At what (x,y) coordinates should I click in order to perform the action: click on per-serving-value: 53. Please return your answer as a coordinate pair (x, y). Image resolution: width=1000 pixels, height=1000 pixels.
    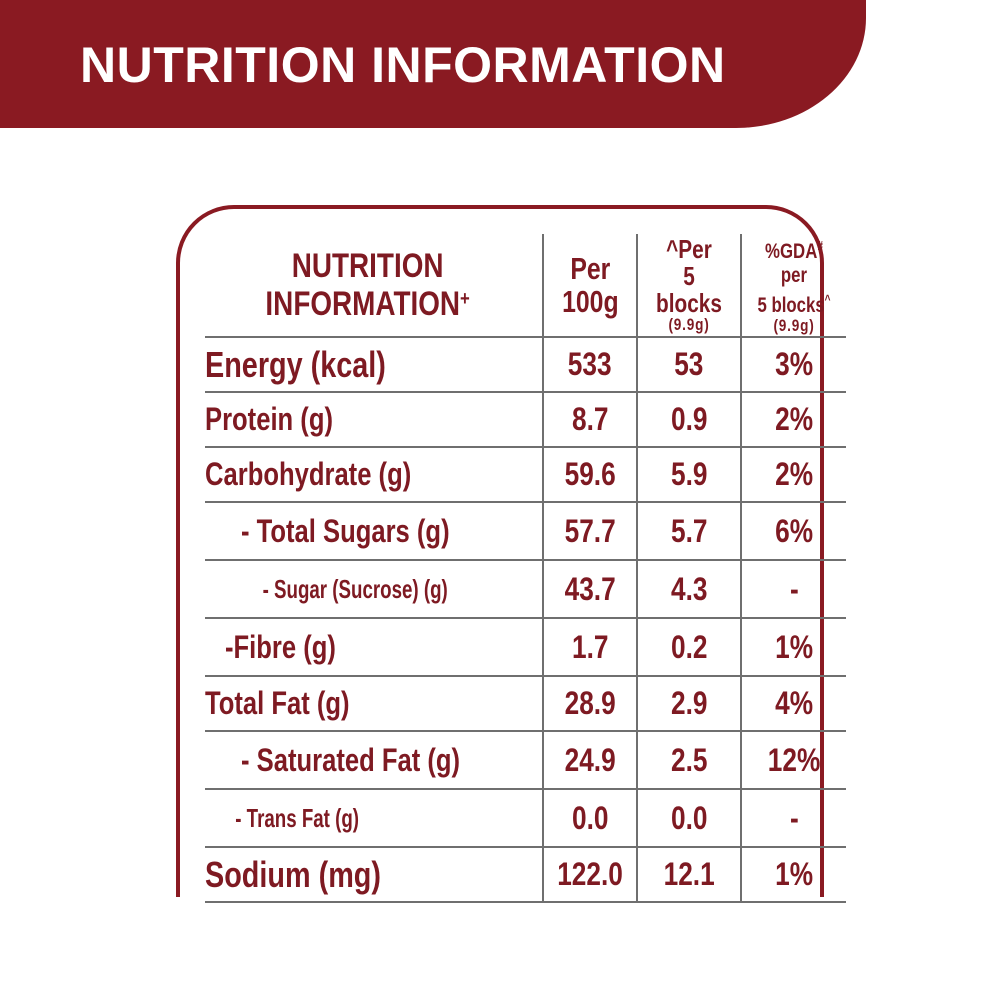
    Looking at the image, I should click on (689, 364).